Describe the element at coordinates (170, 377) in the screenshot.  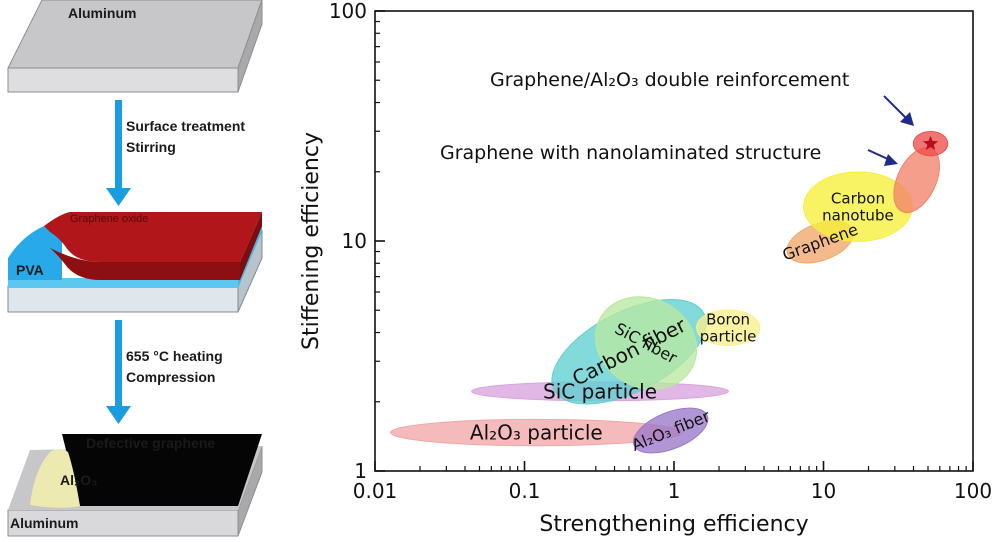
I see `step2-line2: Compression` at that location.